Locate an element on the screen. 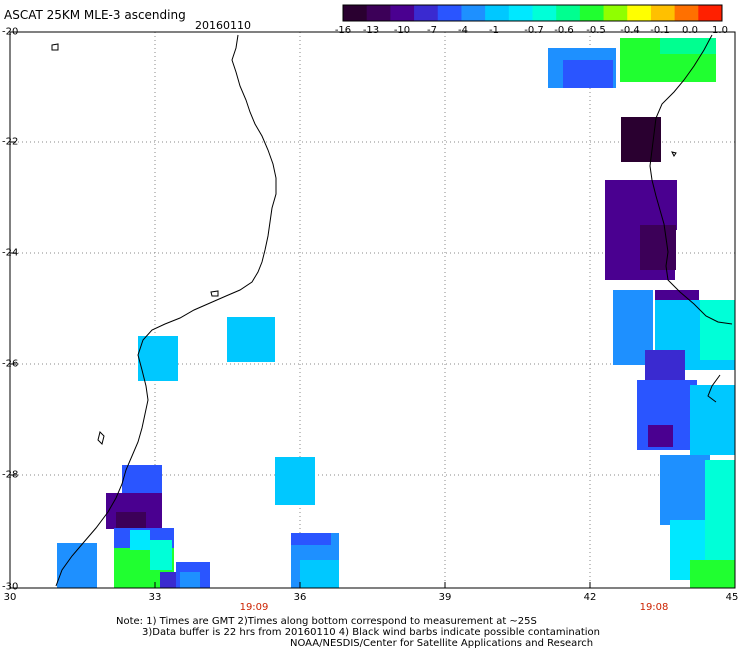 The image size is (740, 650). x-axis-label: 36 is located at coordinates (300, 597).